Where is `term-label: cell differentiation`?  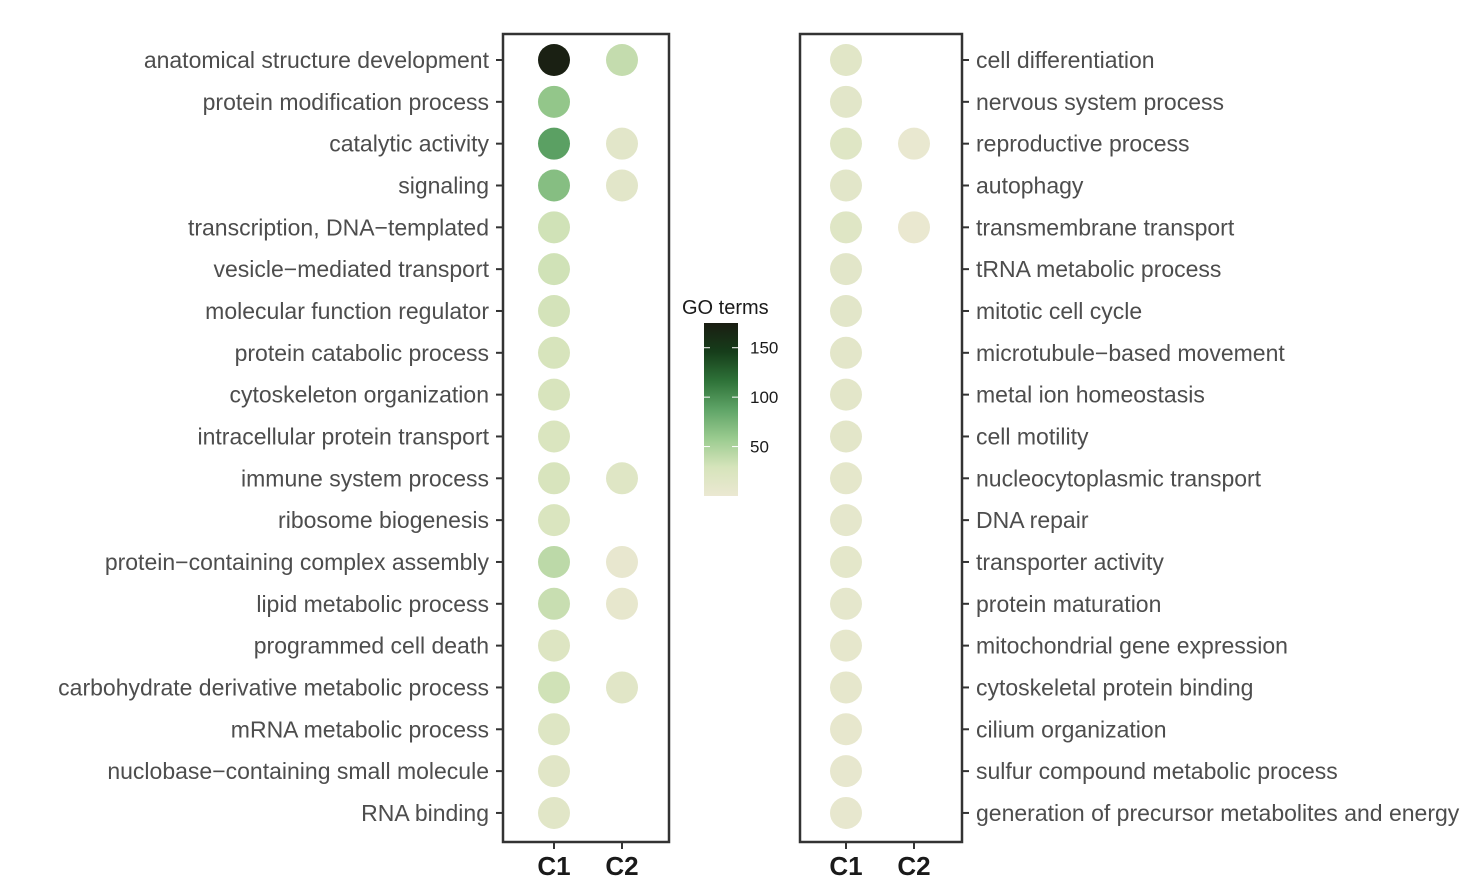 term-label: cell differentiation is located at coordinates (1065, 60).